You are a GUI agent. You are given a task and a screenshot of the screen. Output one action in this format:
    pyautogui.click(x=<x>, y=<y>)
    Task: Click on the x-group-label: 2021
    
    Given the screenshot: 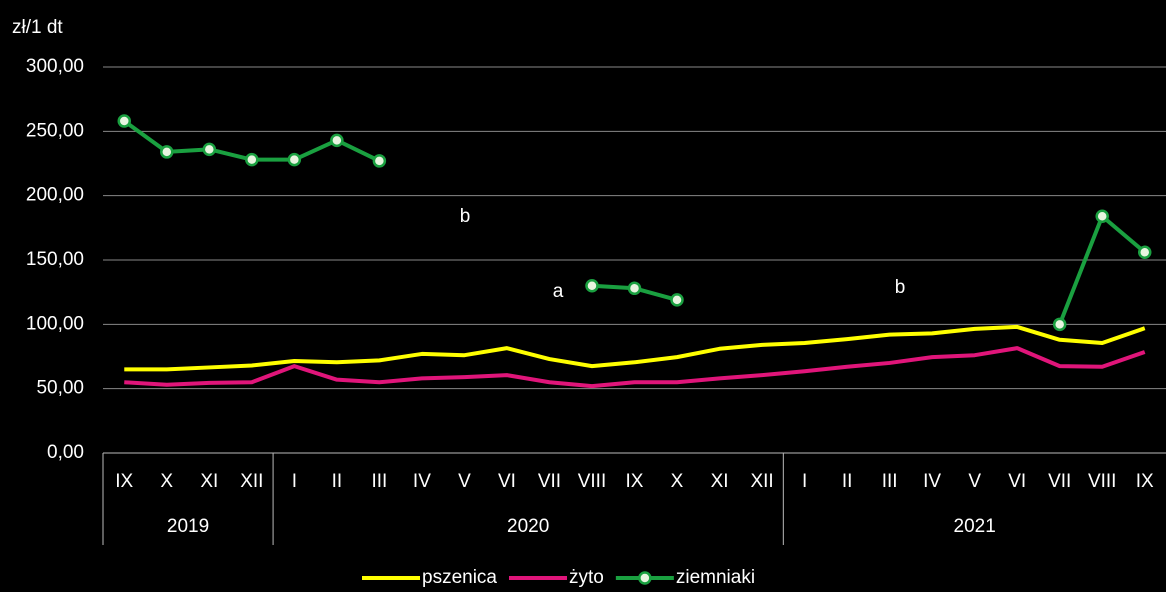 What is the action you would take?
    pyautogui.click(x=975, y=526)
    